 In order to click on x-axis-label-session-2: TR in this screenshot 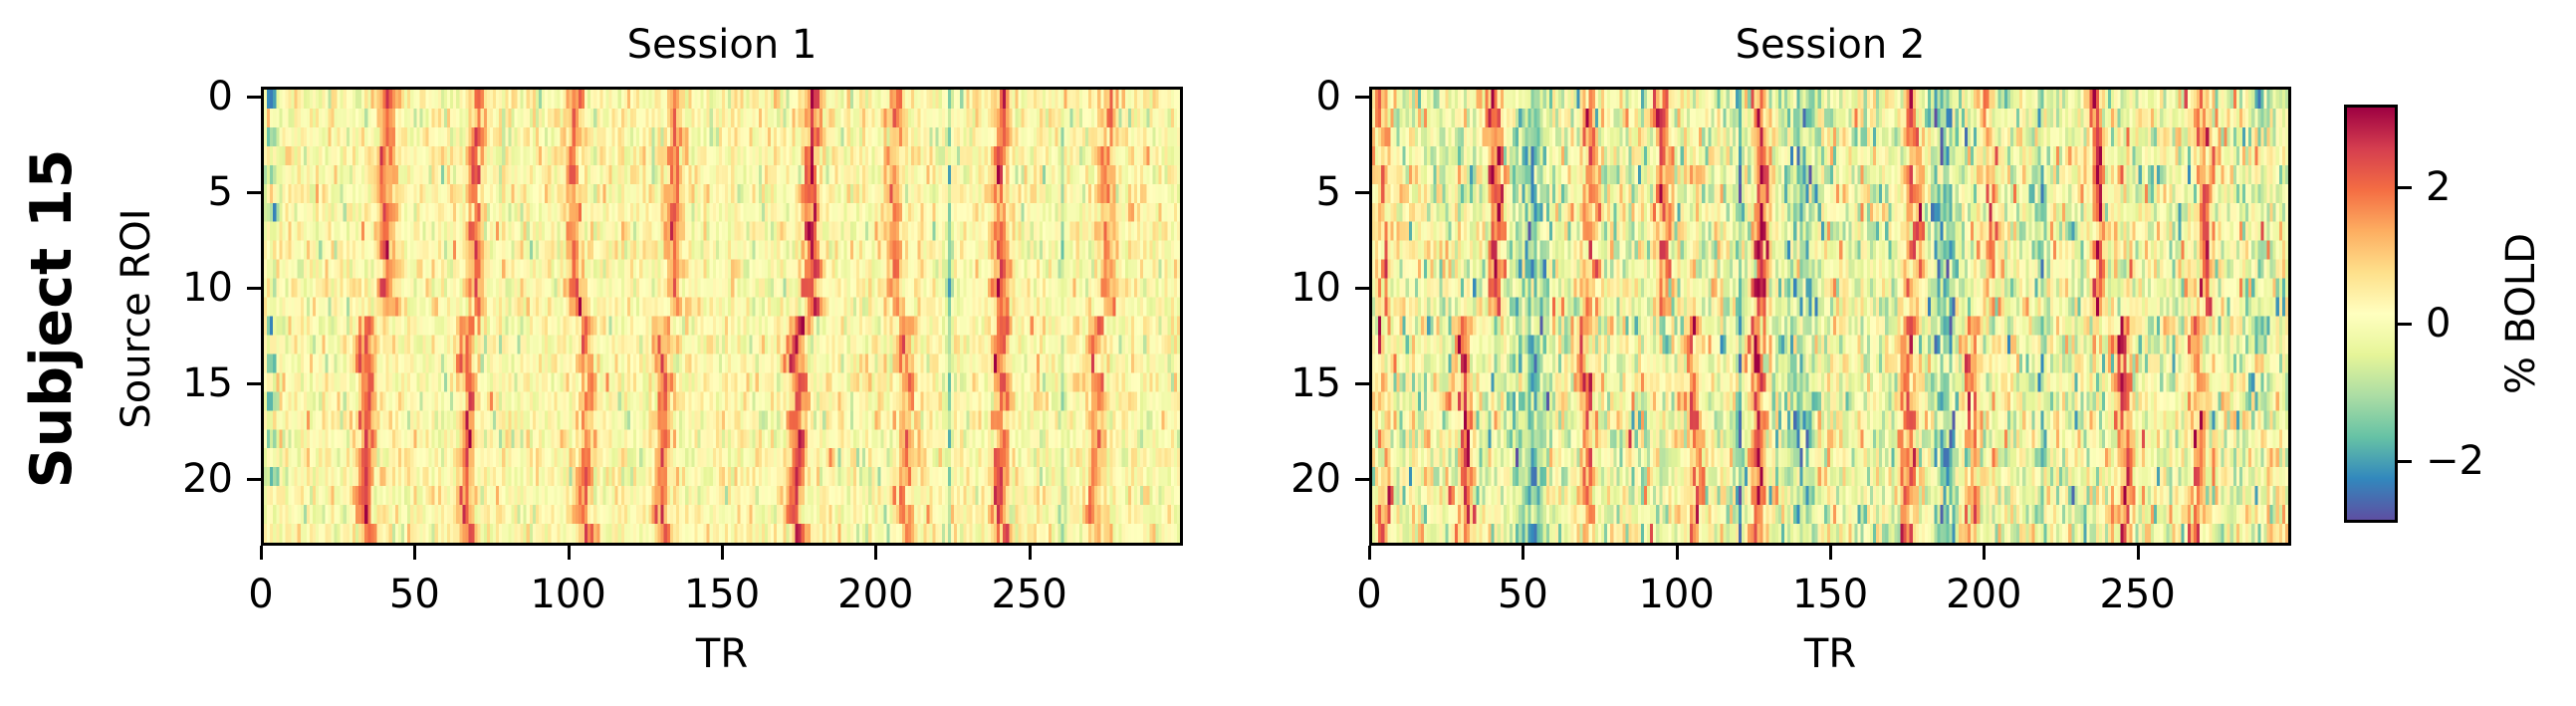, I will do `click(1830, 654)`.